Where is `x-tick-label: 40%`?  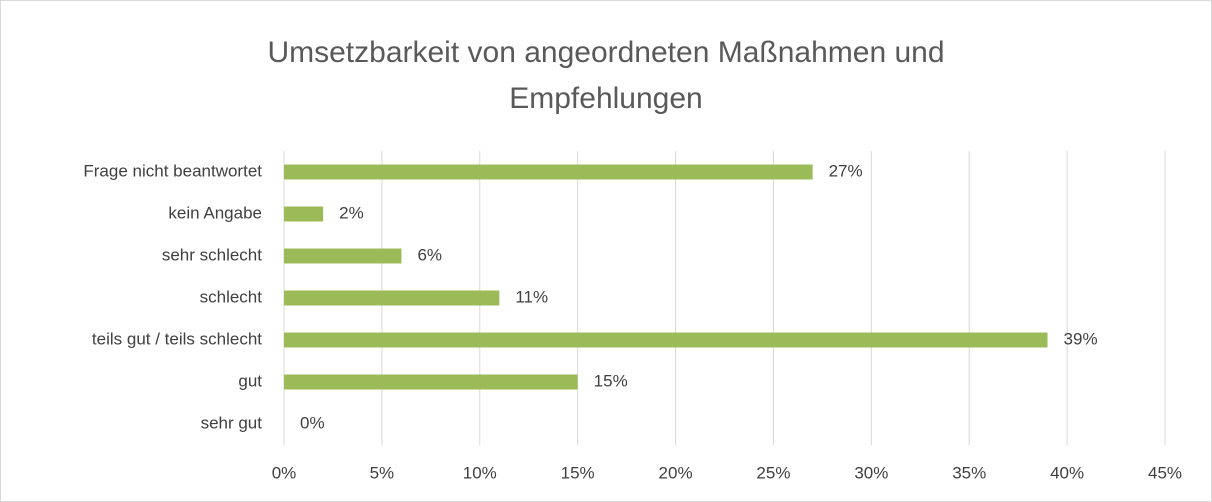 x-tick-label: 40% is located at coordinates (1067, 472).